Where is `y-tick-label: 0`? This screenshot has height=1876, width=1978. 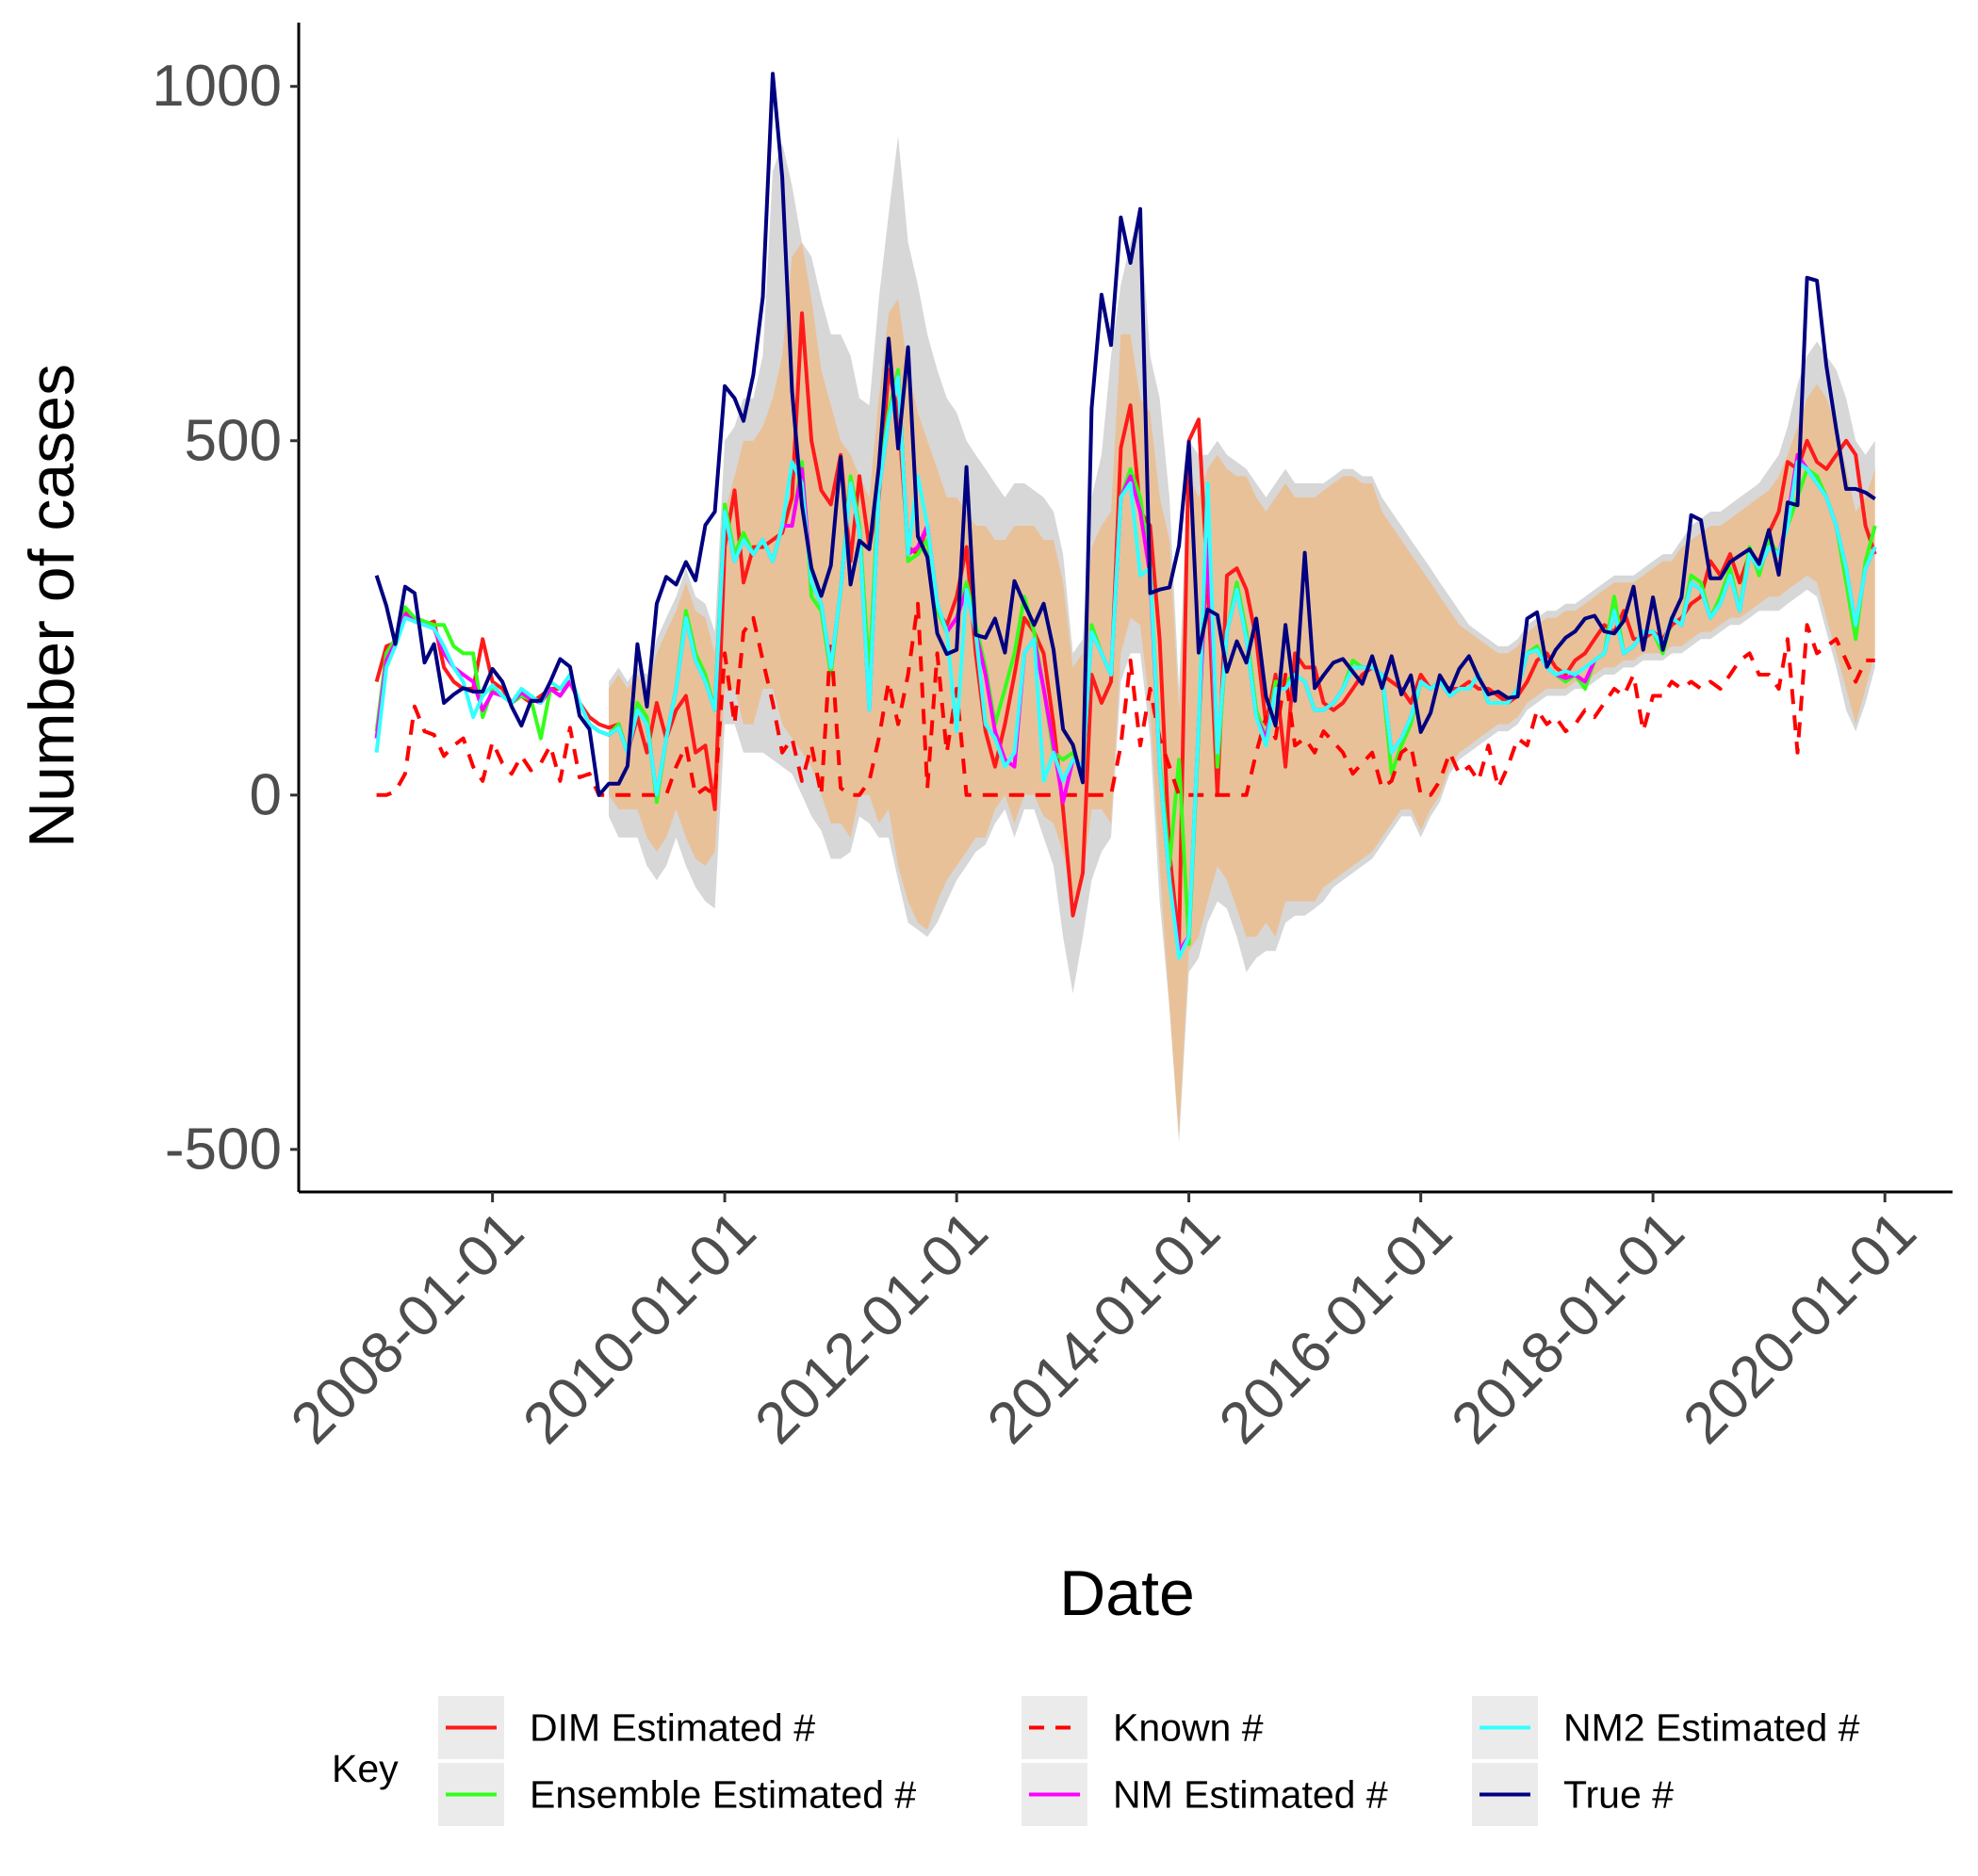 y-tick-label: 0 is located at coordinates (266, 794).